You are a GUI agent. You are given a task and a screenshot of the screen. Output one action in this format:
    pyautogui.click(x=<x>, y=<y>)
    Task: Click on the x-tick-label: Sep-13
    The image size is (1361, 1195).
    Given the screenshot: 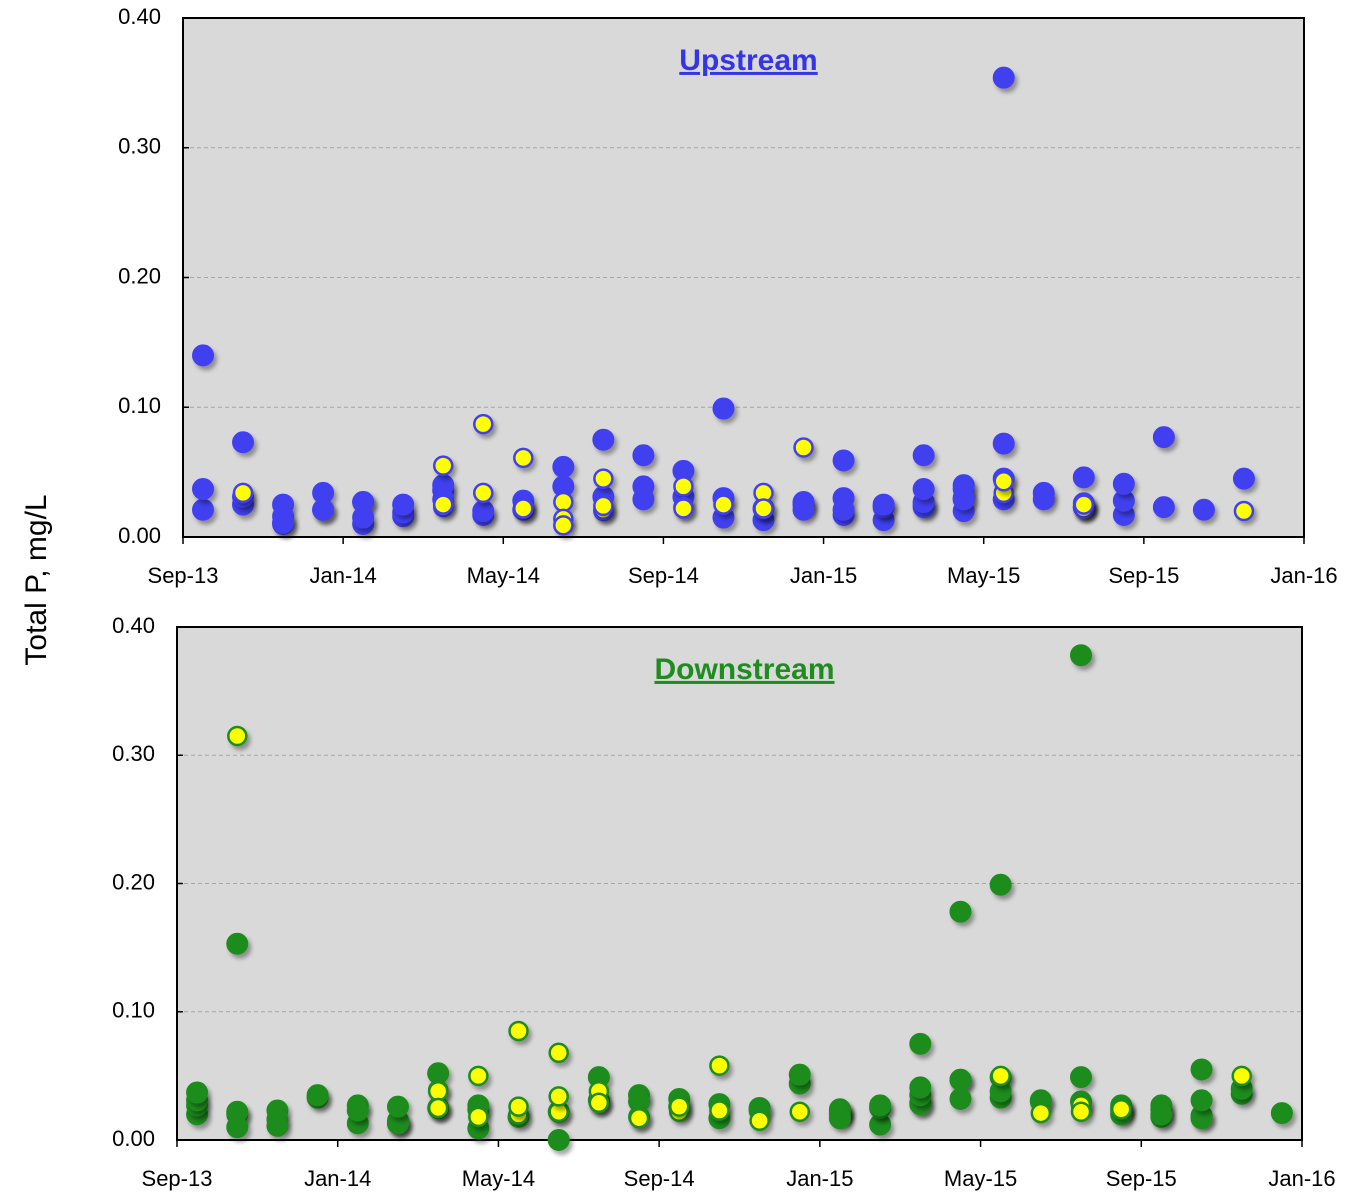 What is the action you would take?
    pyautogui.click(x=183, y=575)
    